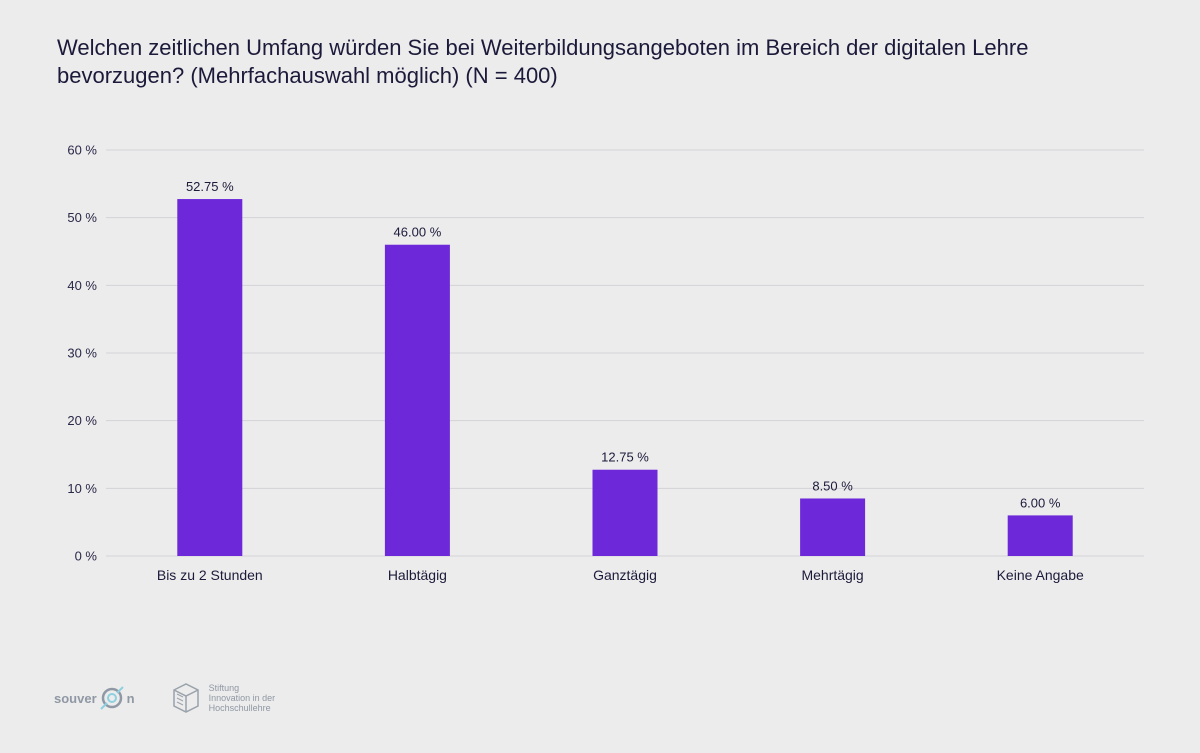  What do you see at coordinates (75, 698) in the screenshot?
I see `souveran-logo-text: souver` at bounding box center [75, 698].